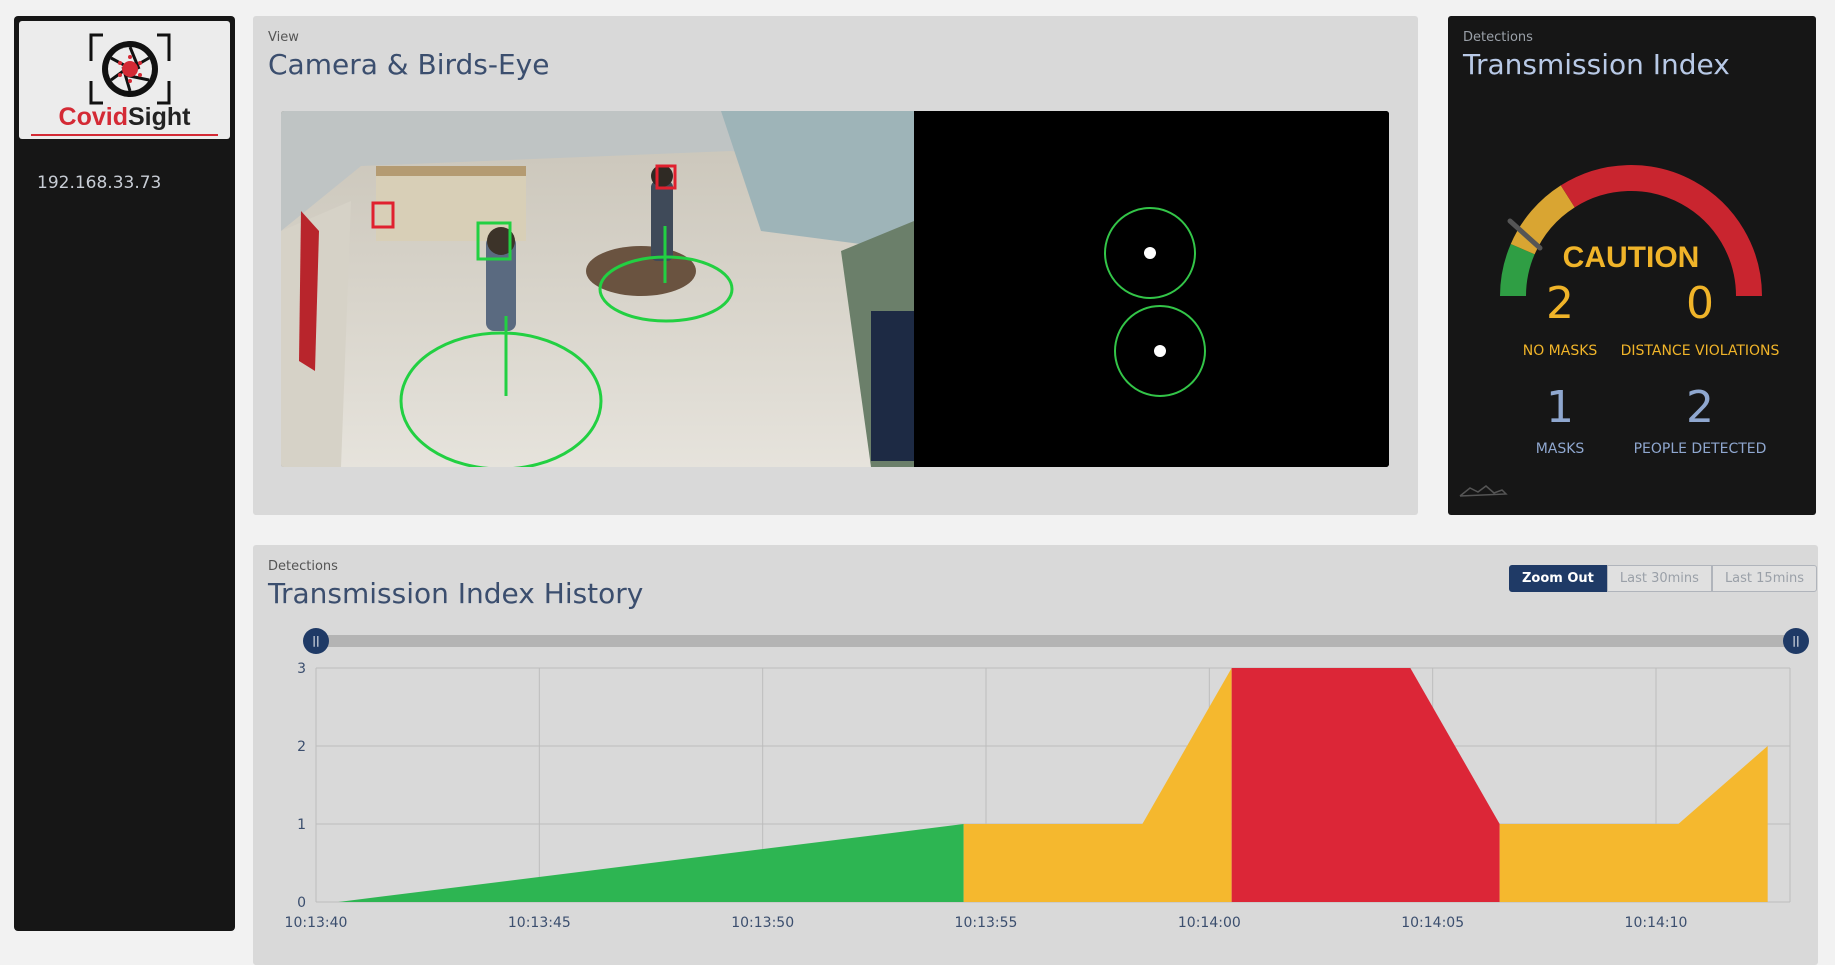 The image size is (1835, 965). Describe the element at coordinates (1700, 407) in the screenshot. I see `people-detected-value: 2` at that location.